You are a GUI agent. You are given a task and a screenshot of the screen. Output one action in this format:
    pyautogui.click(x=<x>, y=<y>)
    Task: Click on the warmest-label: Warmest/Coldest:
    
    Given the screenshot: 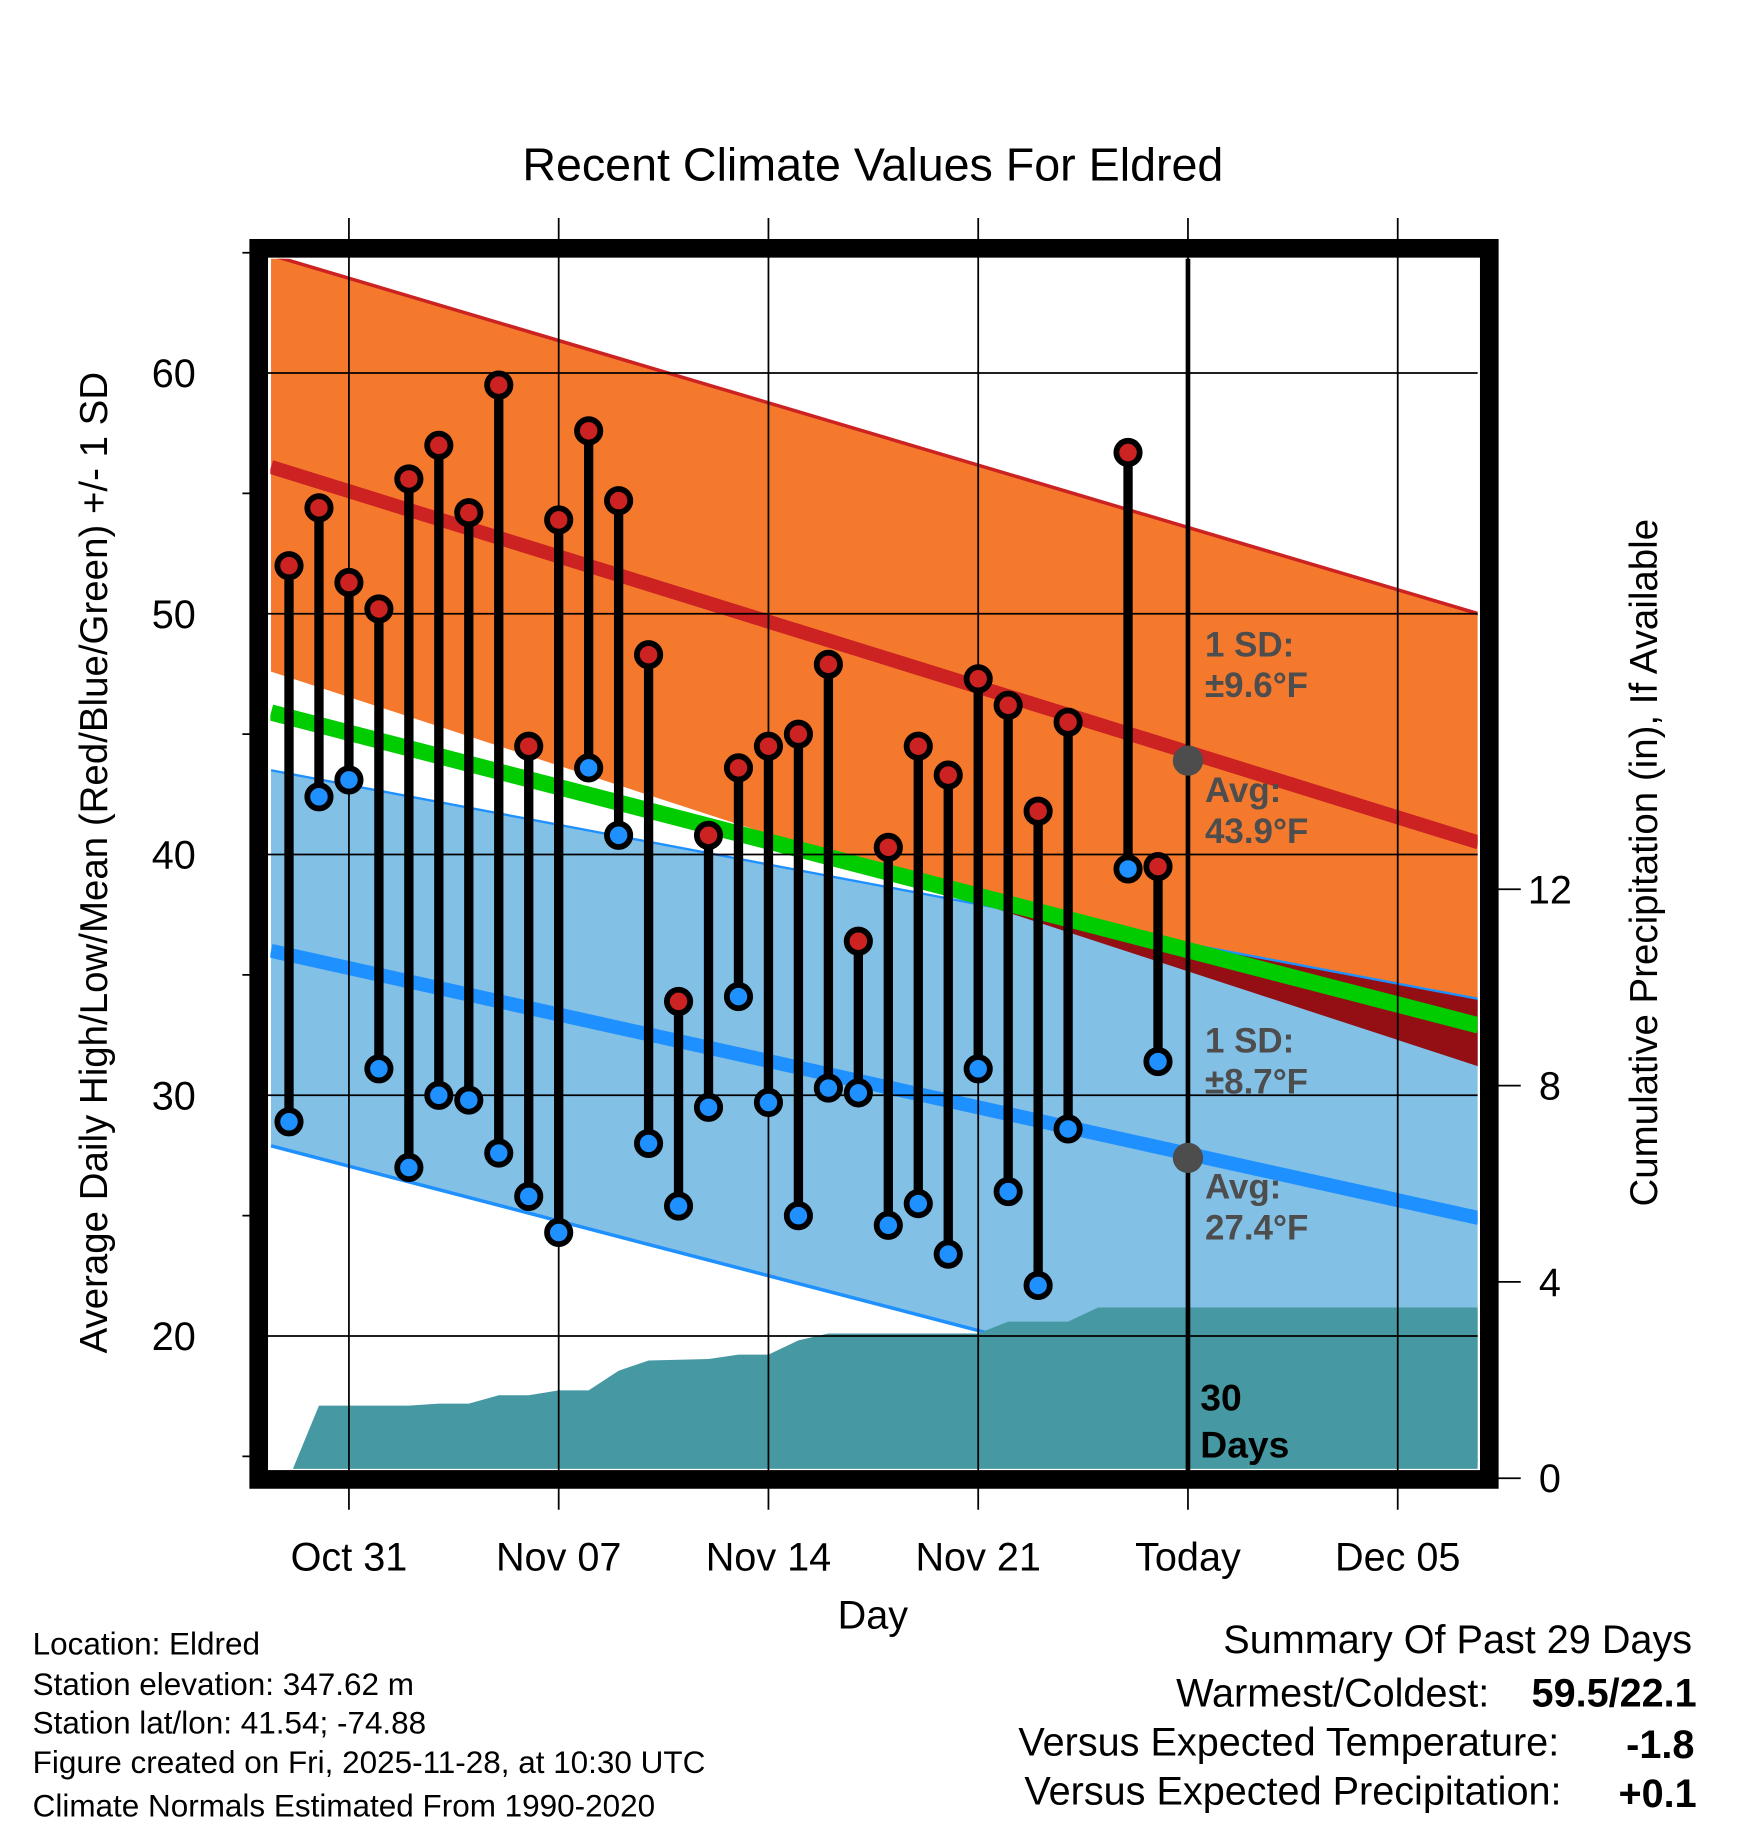 What is the action you would take?
    pyautogui.click(x=1332, y=1694)
    